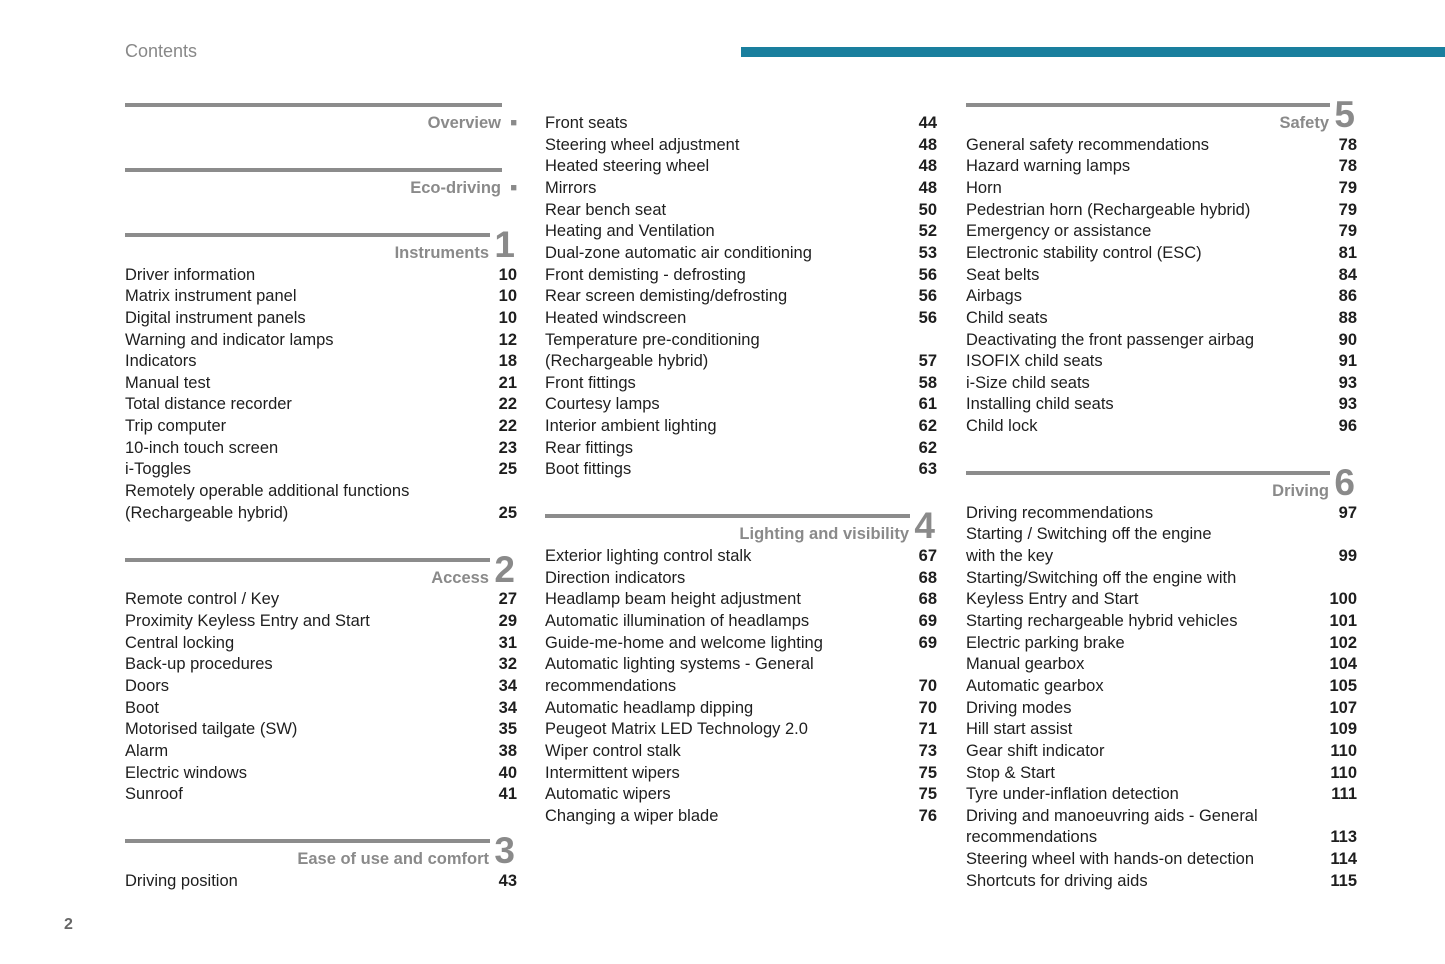 This screenshot has width=1445, height=964. What do you see at coordinates (1343, 729) in the screenshot?
I see `entry-page: 109` at bounding box center [1343, 729].